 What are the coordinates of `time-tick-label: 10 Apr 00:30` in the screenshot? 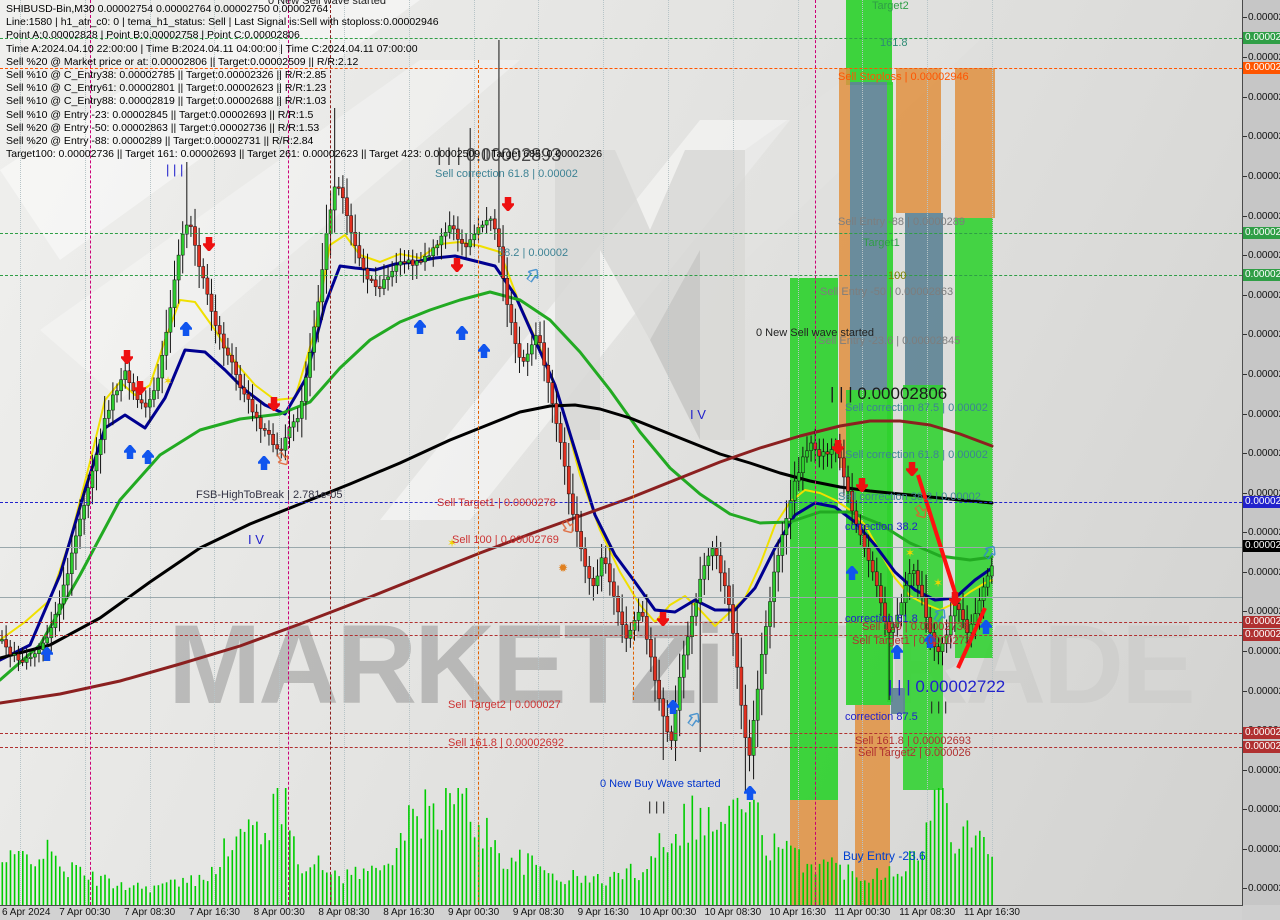 It's located at (668, 912).